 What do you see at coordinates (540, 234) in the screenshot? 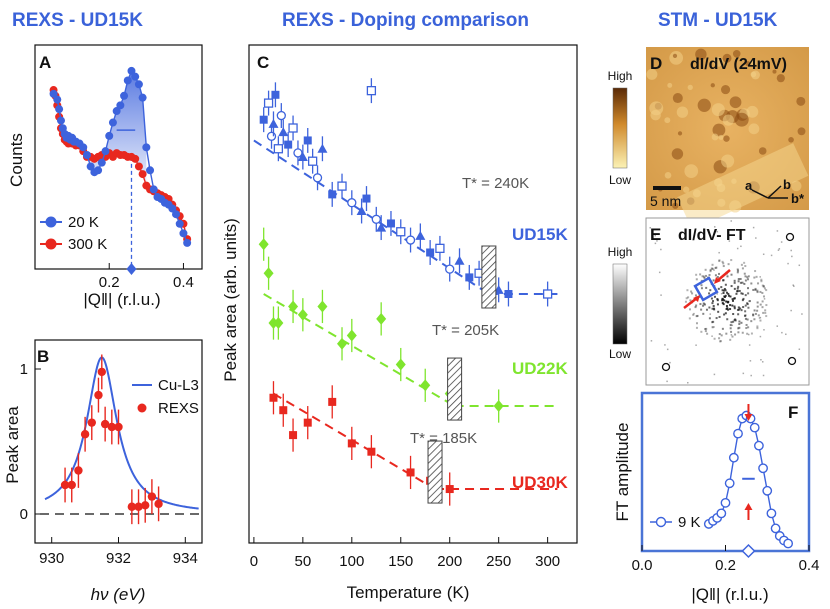
I see `label-ud15k: UD15K` at bounding box center [540, 234].